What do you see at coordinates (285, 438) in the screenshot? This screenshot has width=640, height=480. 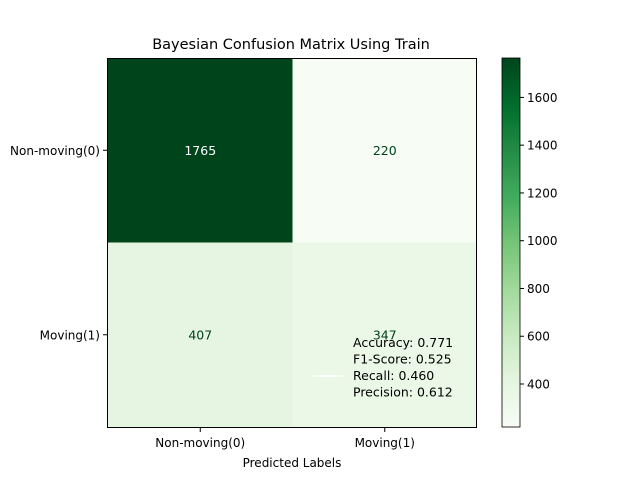 I see `x-axis-ticks: Non-moving(0) Moving(1)` at bounding box center [285, 438].